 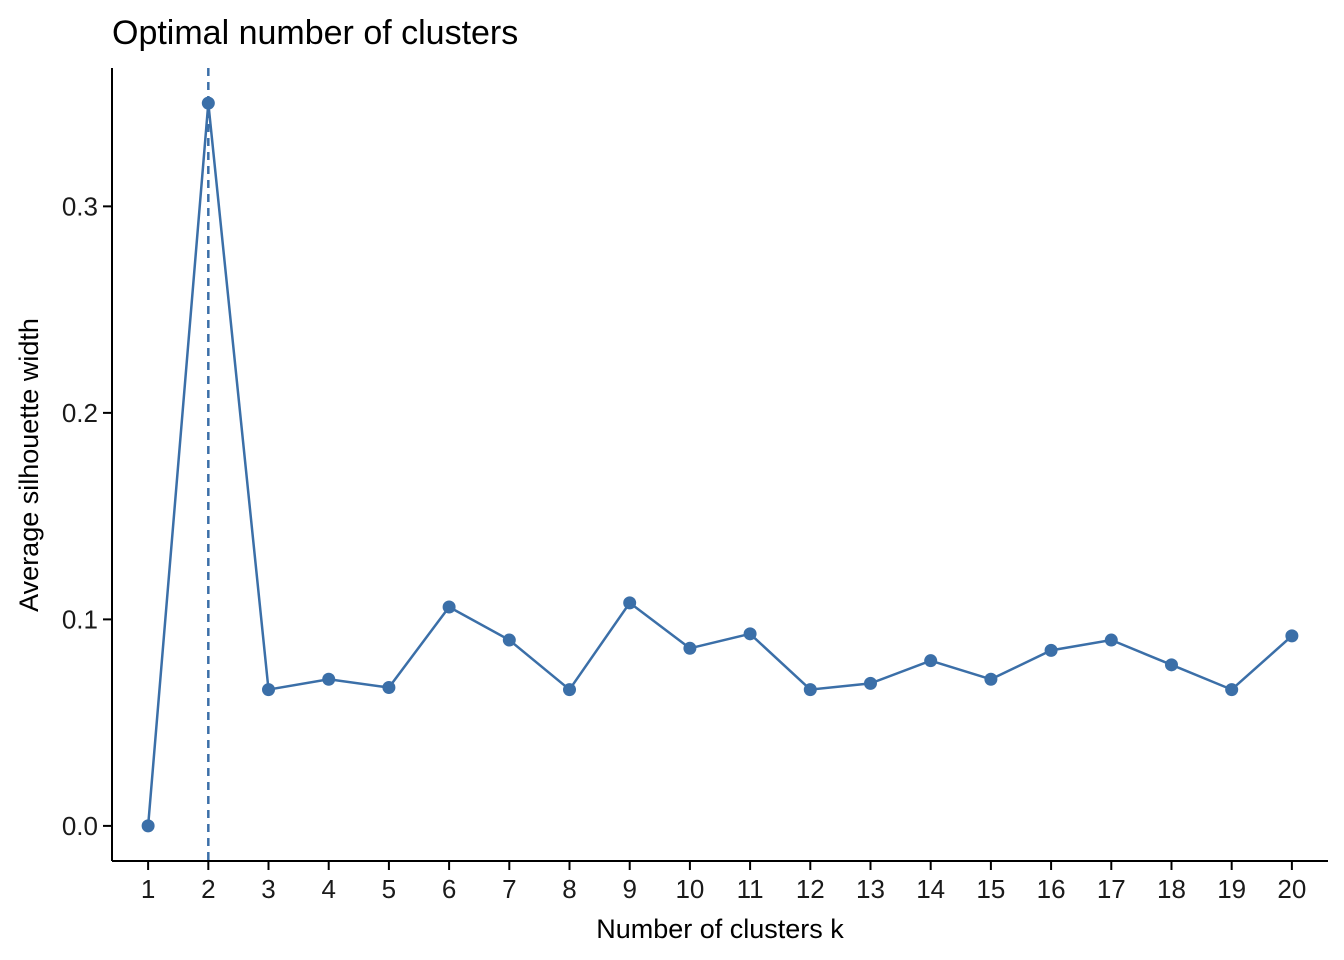 What do you see at coordinates (723, 882) in the screenshot?
I see `x-axis: 1 2 3 4 5 6 7 8 9 10 11 12 13 14 15 16 17 18 19 20` at bounding box center [723, 882].